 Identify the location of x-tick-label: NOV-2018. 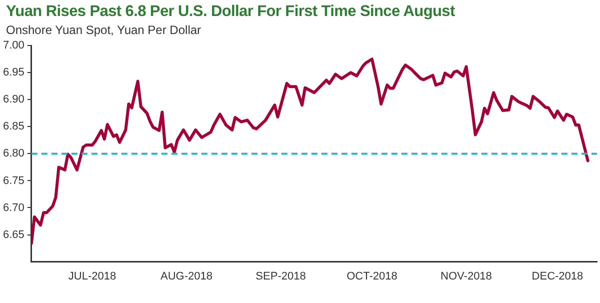
(466, 276).